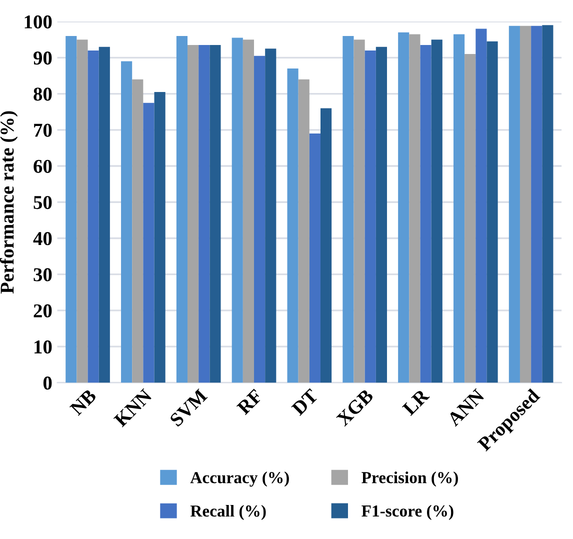  What do you see at coordinates (43, 203) in the screenshot?
I see `y-tick-label: 50` at bounding box center [43, 203].